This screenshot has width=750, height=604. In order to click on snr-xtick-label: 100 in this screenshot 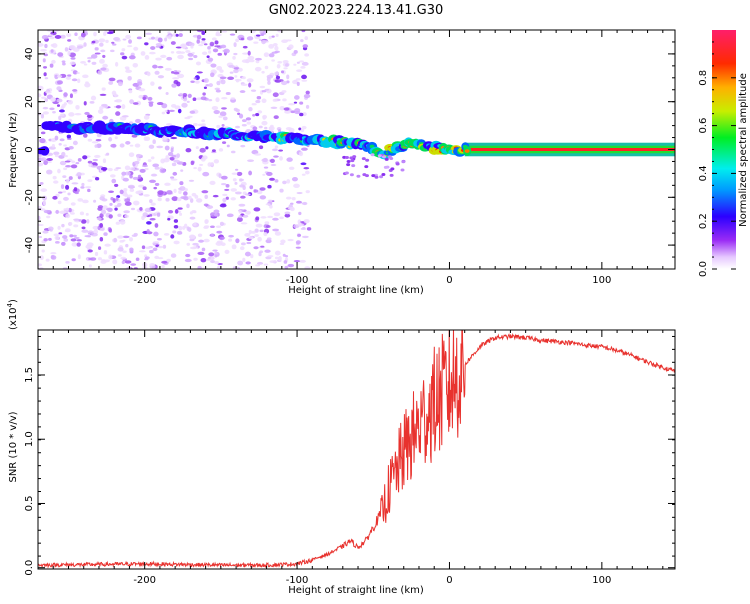, I will do `click(601, 580)`.